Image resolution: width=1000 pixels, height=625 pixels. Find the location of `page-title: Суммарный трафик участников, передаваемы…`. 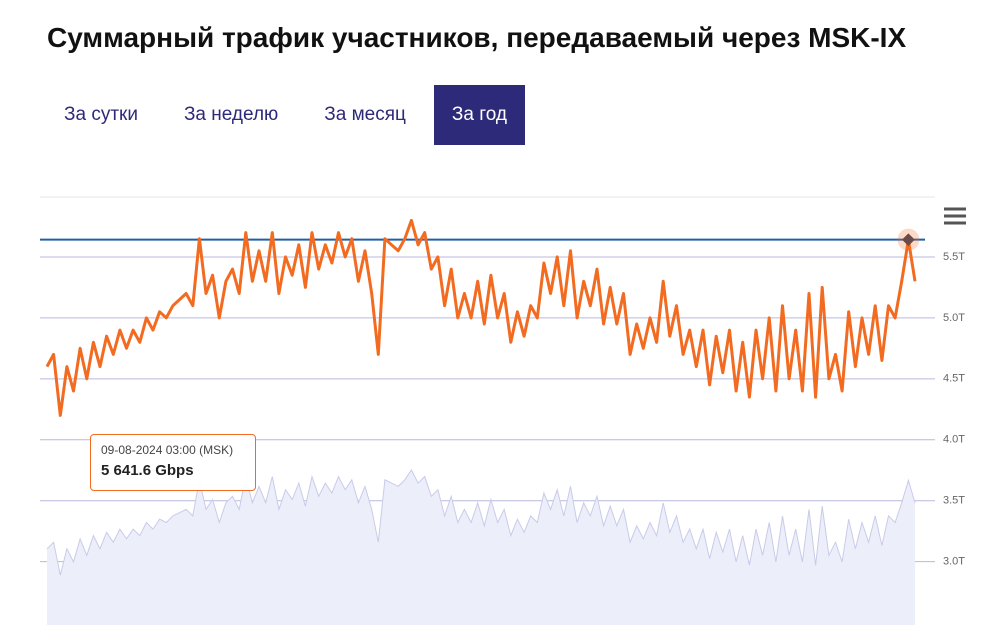

page-title: Суммарный трафик участников, передаваемы… is located at coordinates (477, 37).